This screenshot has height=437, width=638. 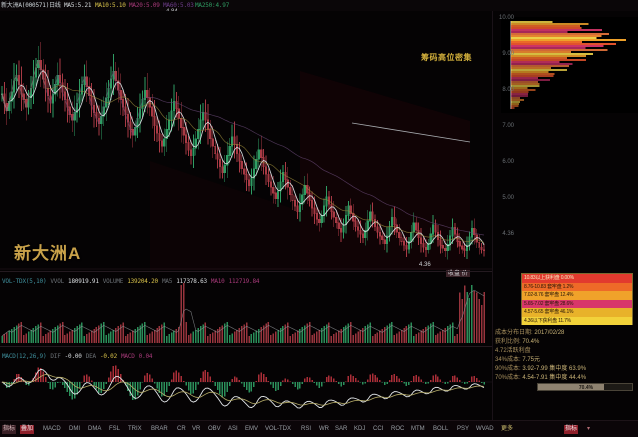 I want to click on toolbar-button-vr: VR, so click(x=196, y=429).